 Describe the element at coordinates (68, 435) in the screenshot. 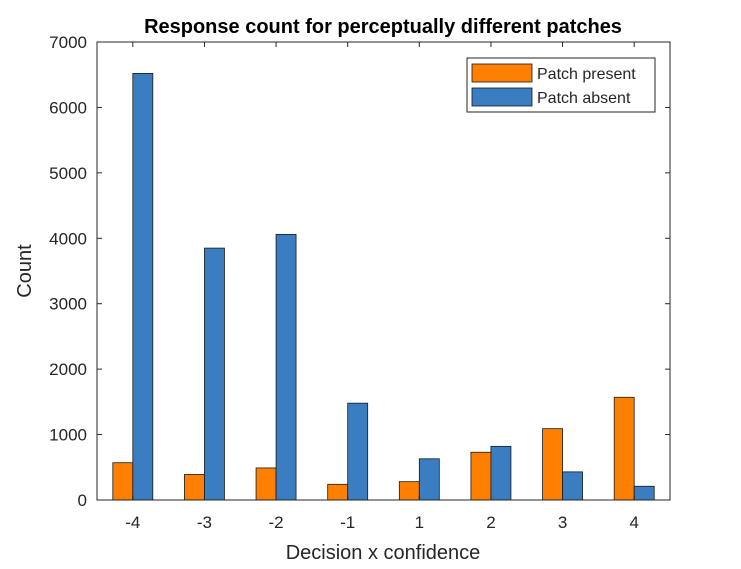

I see `y-tick-label: 1000` at that location.